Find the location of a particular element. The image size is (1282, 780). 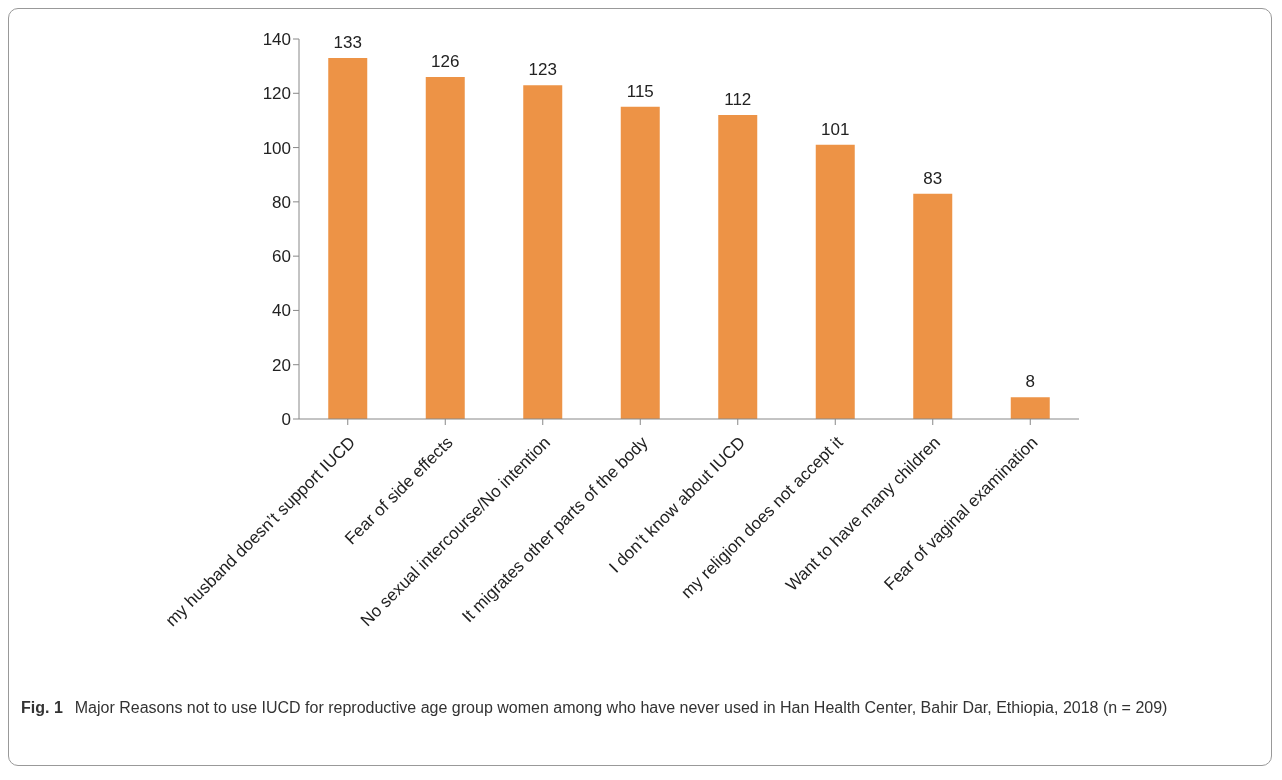

data-label: 83 is located at coordinates (933, 178).